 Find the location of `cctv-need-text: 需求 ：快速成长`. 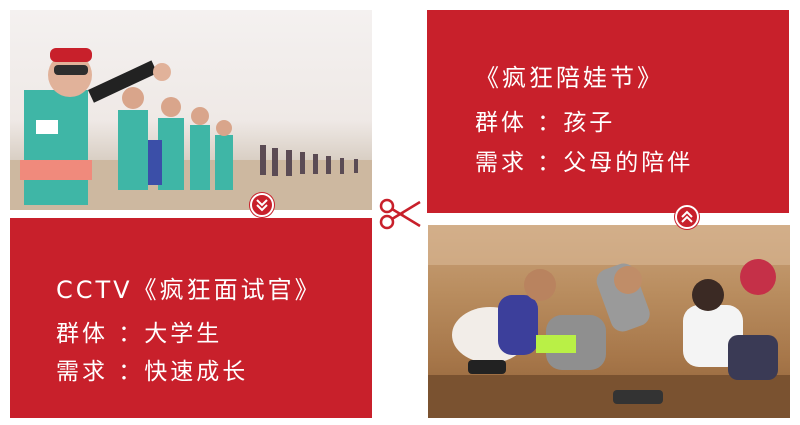

cctv-need-text: 需求 ：快速成长 is located at coordinates (152, 372).